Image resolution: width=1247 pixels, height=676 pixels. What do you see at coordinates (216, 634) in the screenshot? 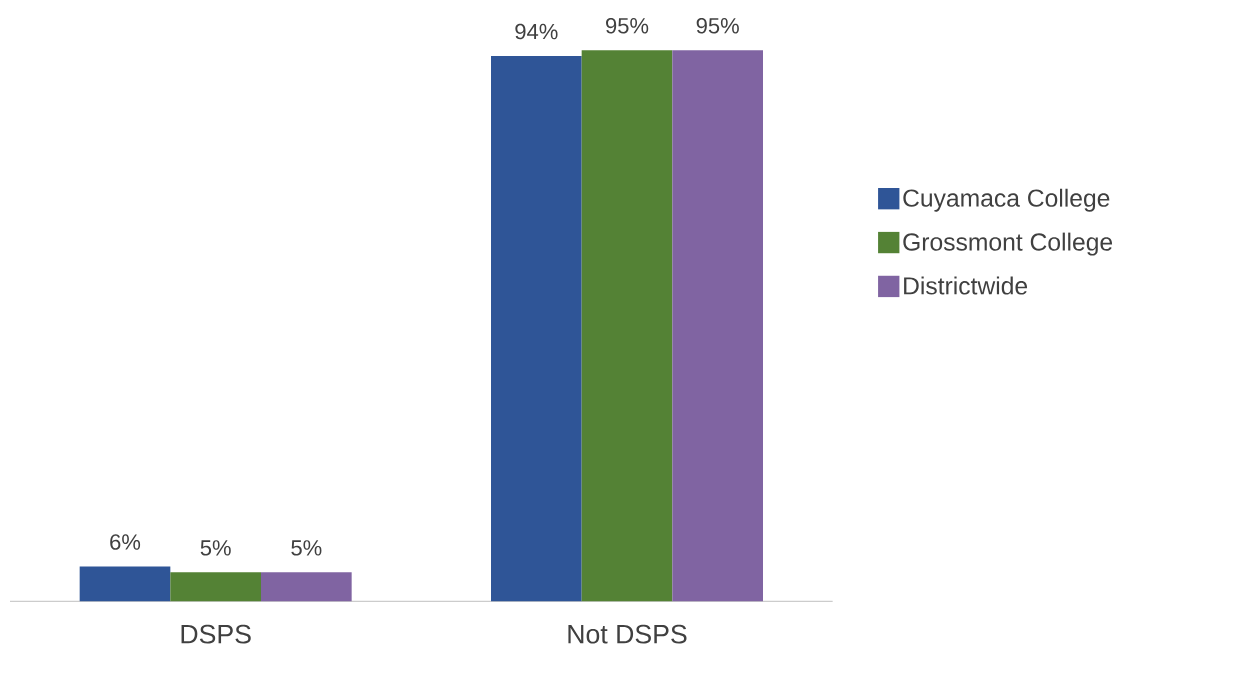
I see `x-tick-label: DSPS` at bounding box center [216, 634].